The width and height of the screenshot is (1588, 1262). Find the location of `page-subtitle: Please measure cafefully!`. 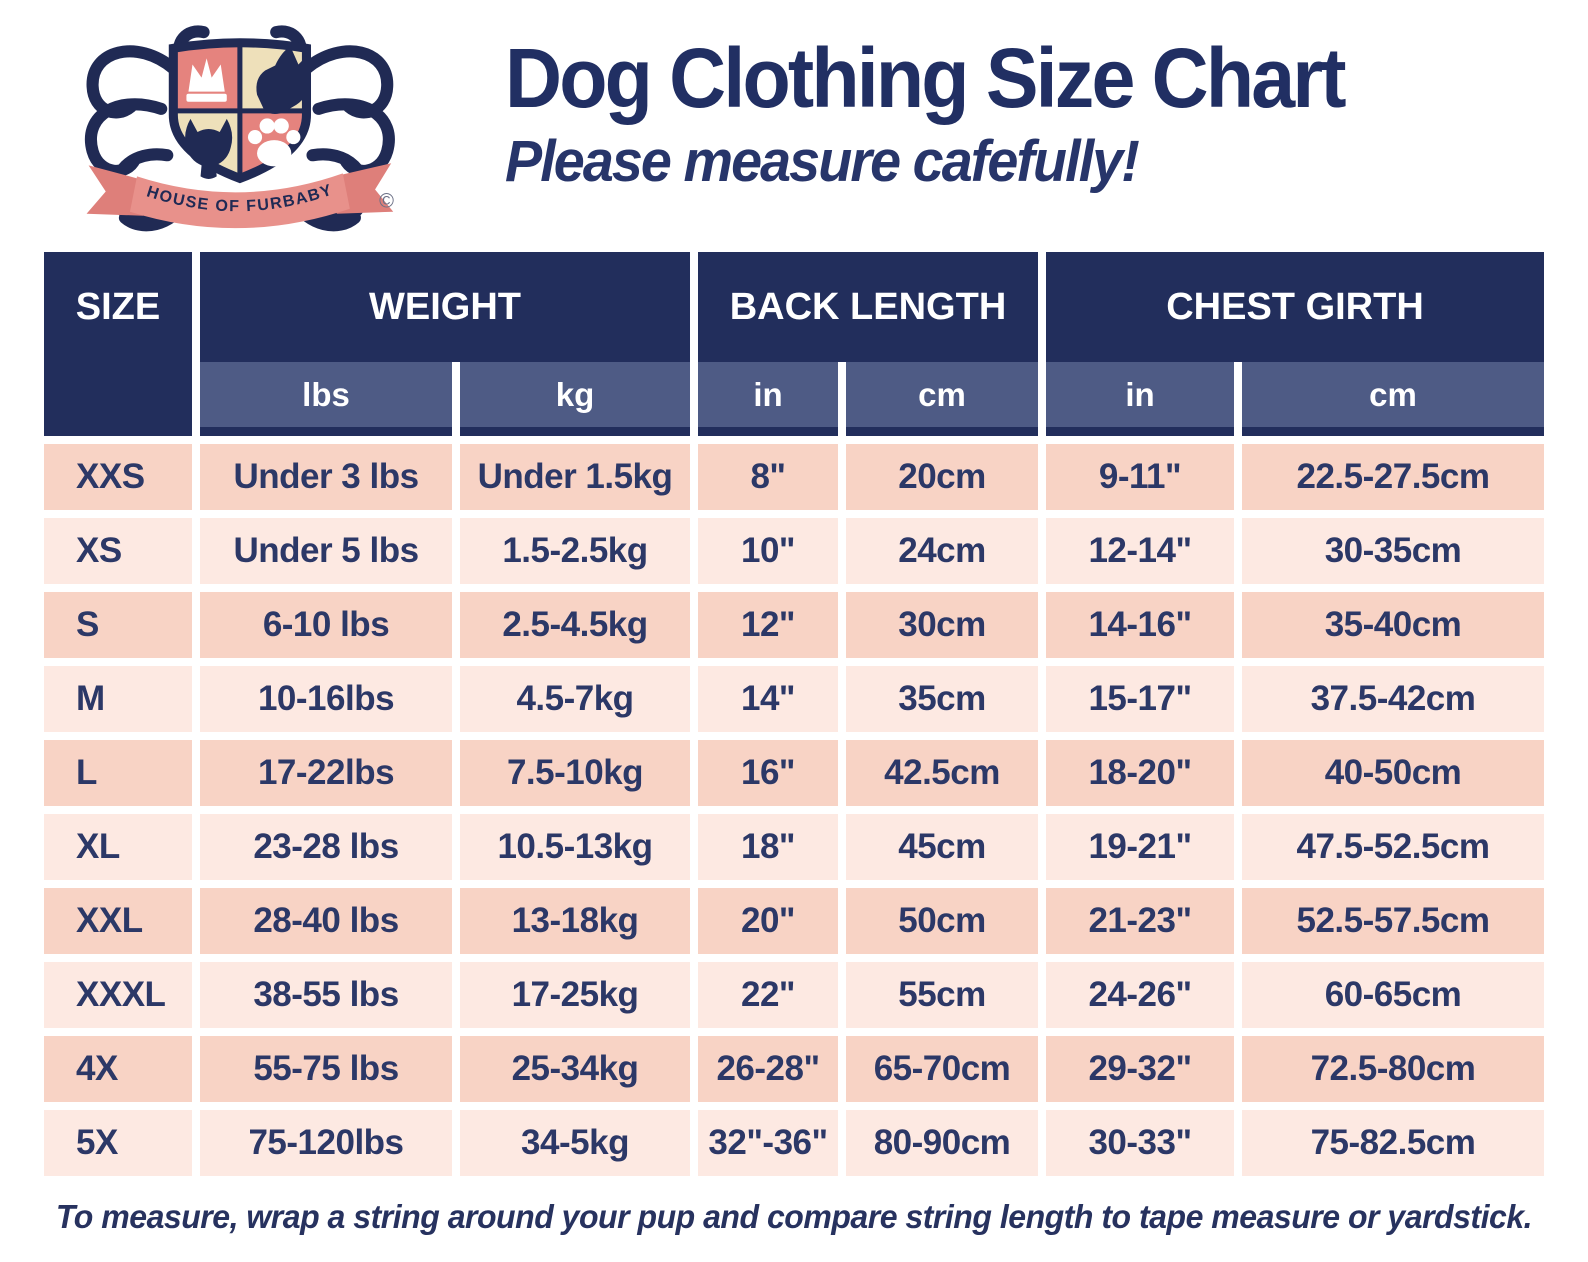

page-subtitle: Please measure cafefully! is located at coordinates (822, 161).